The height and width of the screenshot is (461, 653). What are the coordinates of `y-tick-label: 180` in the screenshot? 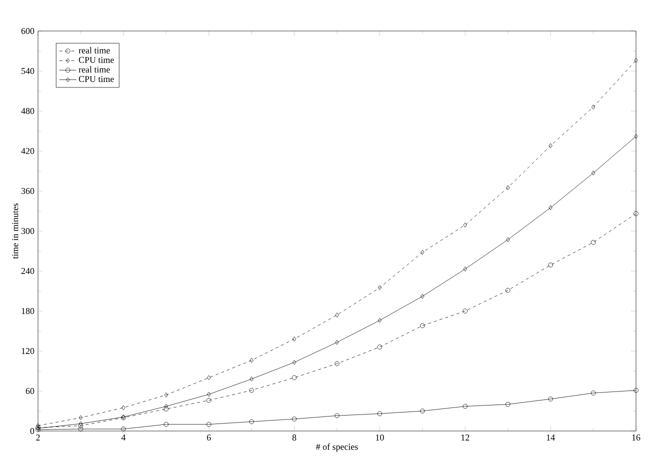 It's located at (28, 311).